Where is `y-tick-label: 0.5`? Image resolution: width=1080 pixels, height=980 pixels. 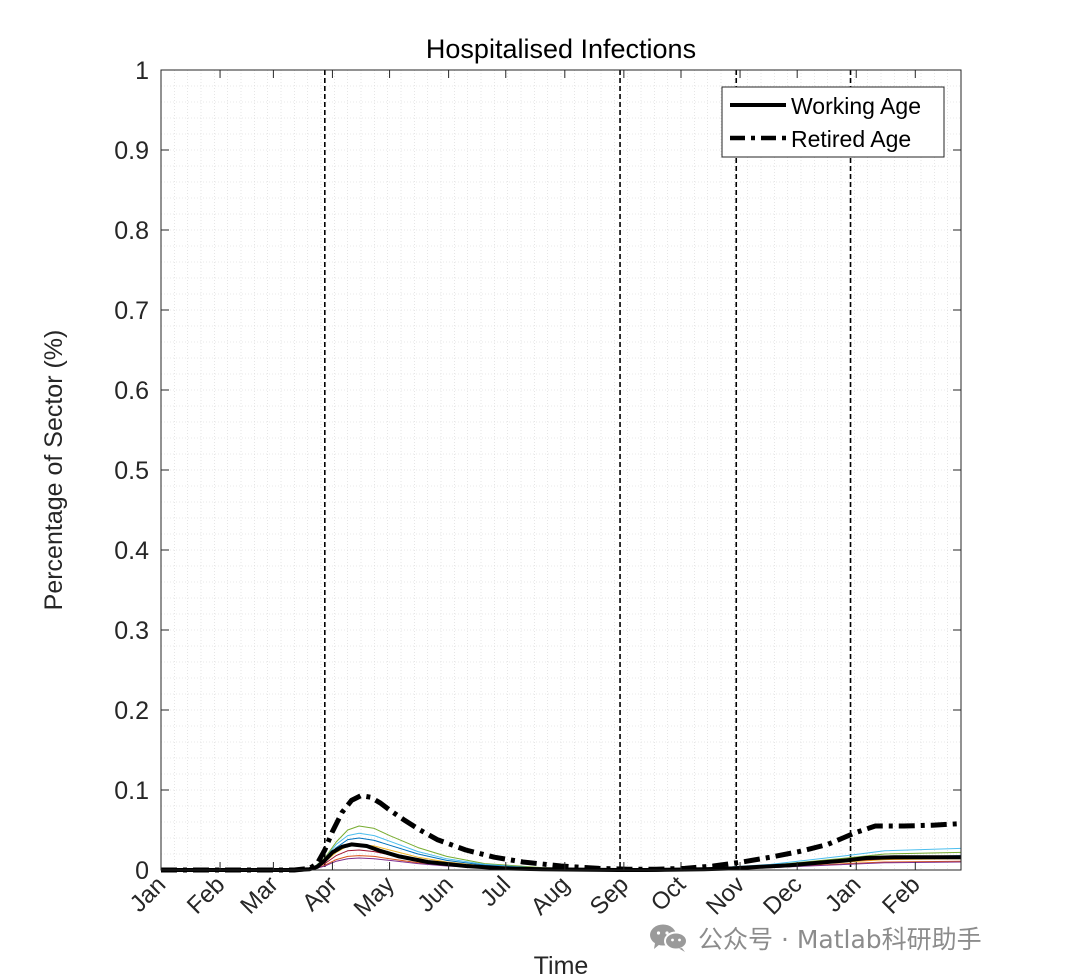
y-tick-label: 0.5 is located at coordinates (131, 471).